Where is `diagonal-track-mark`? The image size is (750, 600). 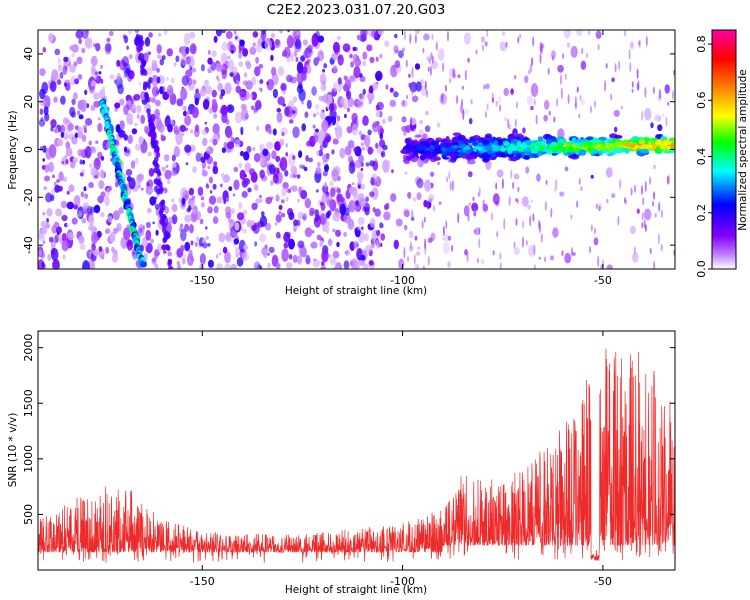 diagonal-track-mark is located at coordinates (143, 264).